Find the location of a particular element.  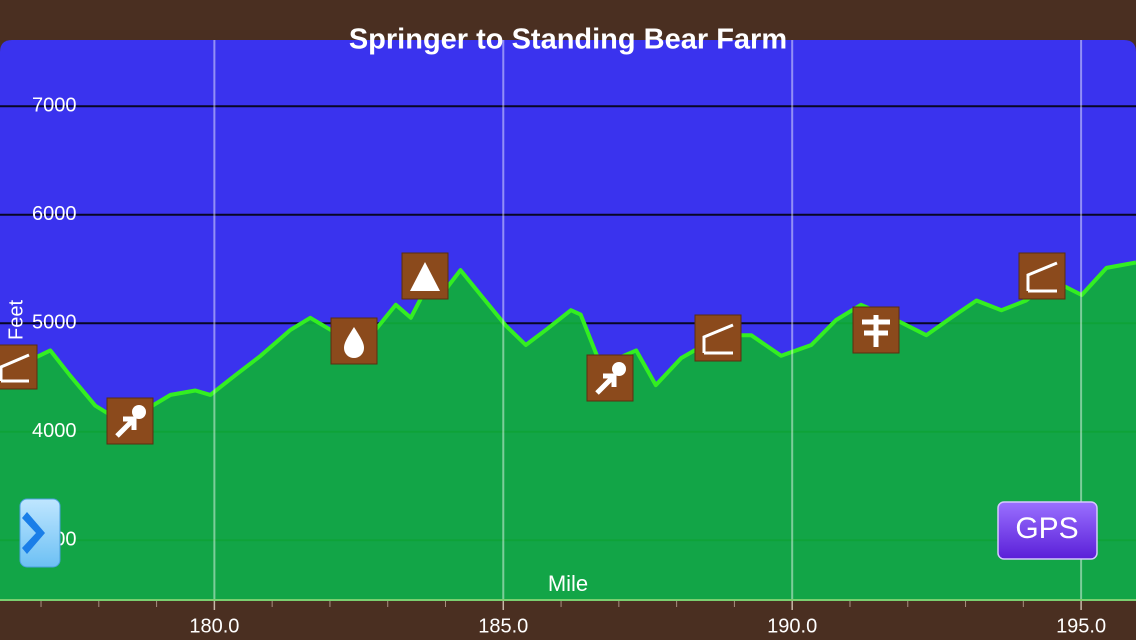

expand-button is located at coordinates (40, 533).